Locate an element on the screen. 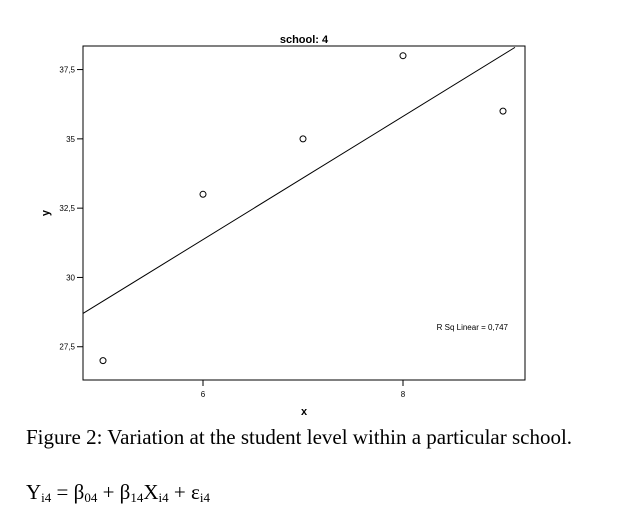 This screenshot has height=527, width=633. eq-x: X is located at coordinates (151, 492).